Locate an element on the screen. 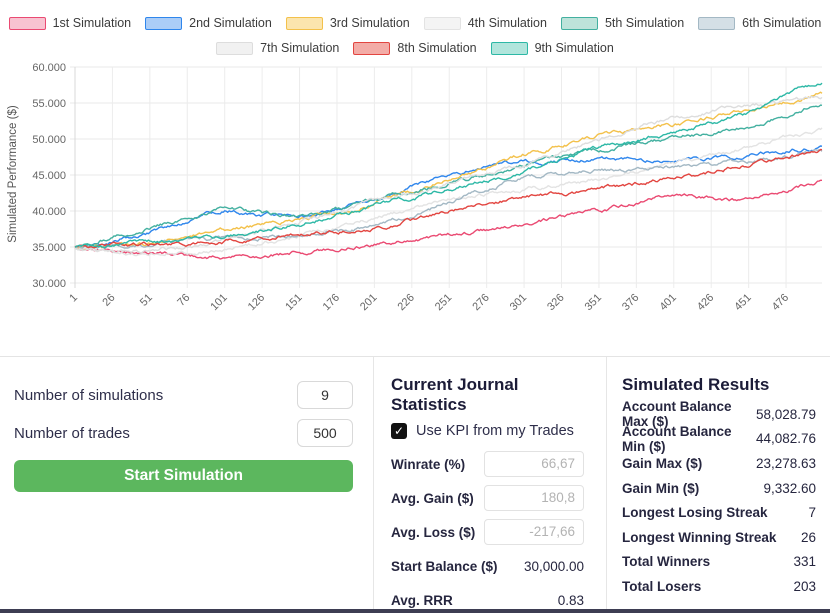 The height and width of the screenshot is (613, 830). num-trades-row: Number of trades is located at coordinates (183, 433).